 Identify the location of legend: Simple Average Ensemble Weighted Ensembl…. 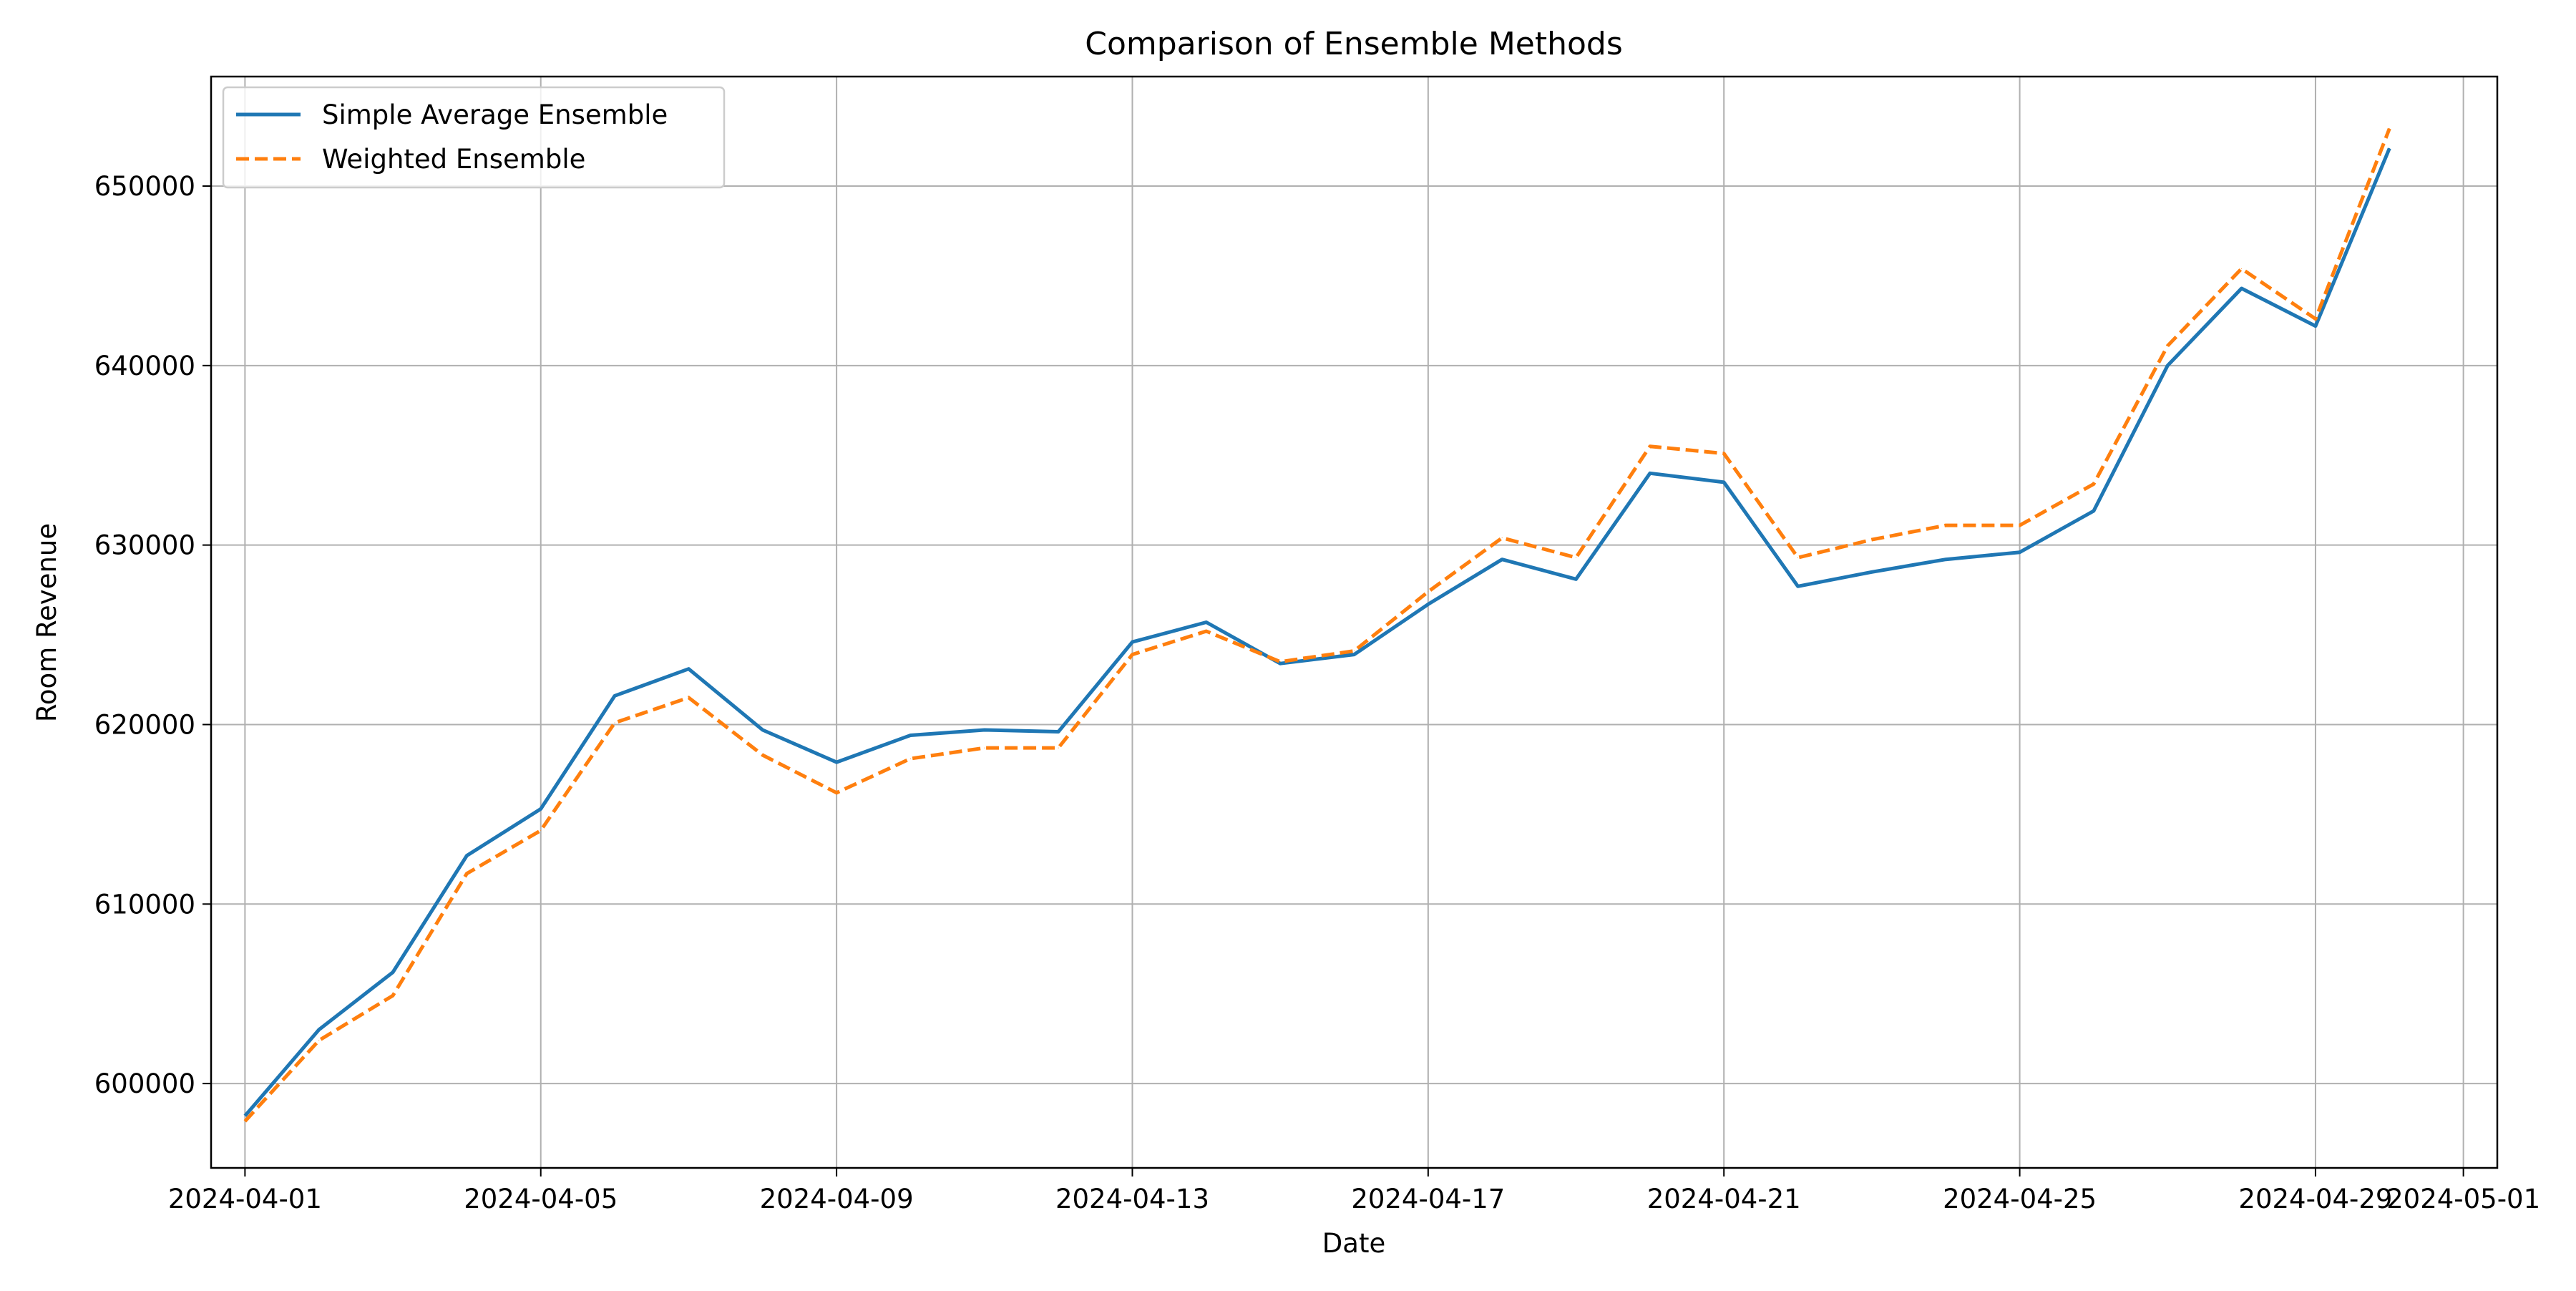
(474, 137).